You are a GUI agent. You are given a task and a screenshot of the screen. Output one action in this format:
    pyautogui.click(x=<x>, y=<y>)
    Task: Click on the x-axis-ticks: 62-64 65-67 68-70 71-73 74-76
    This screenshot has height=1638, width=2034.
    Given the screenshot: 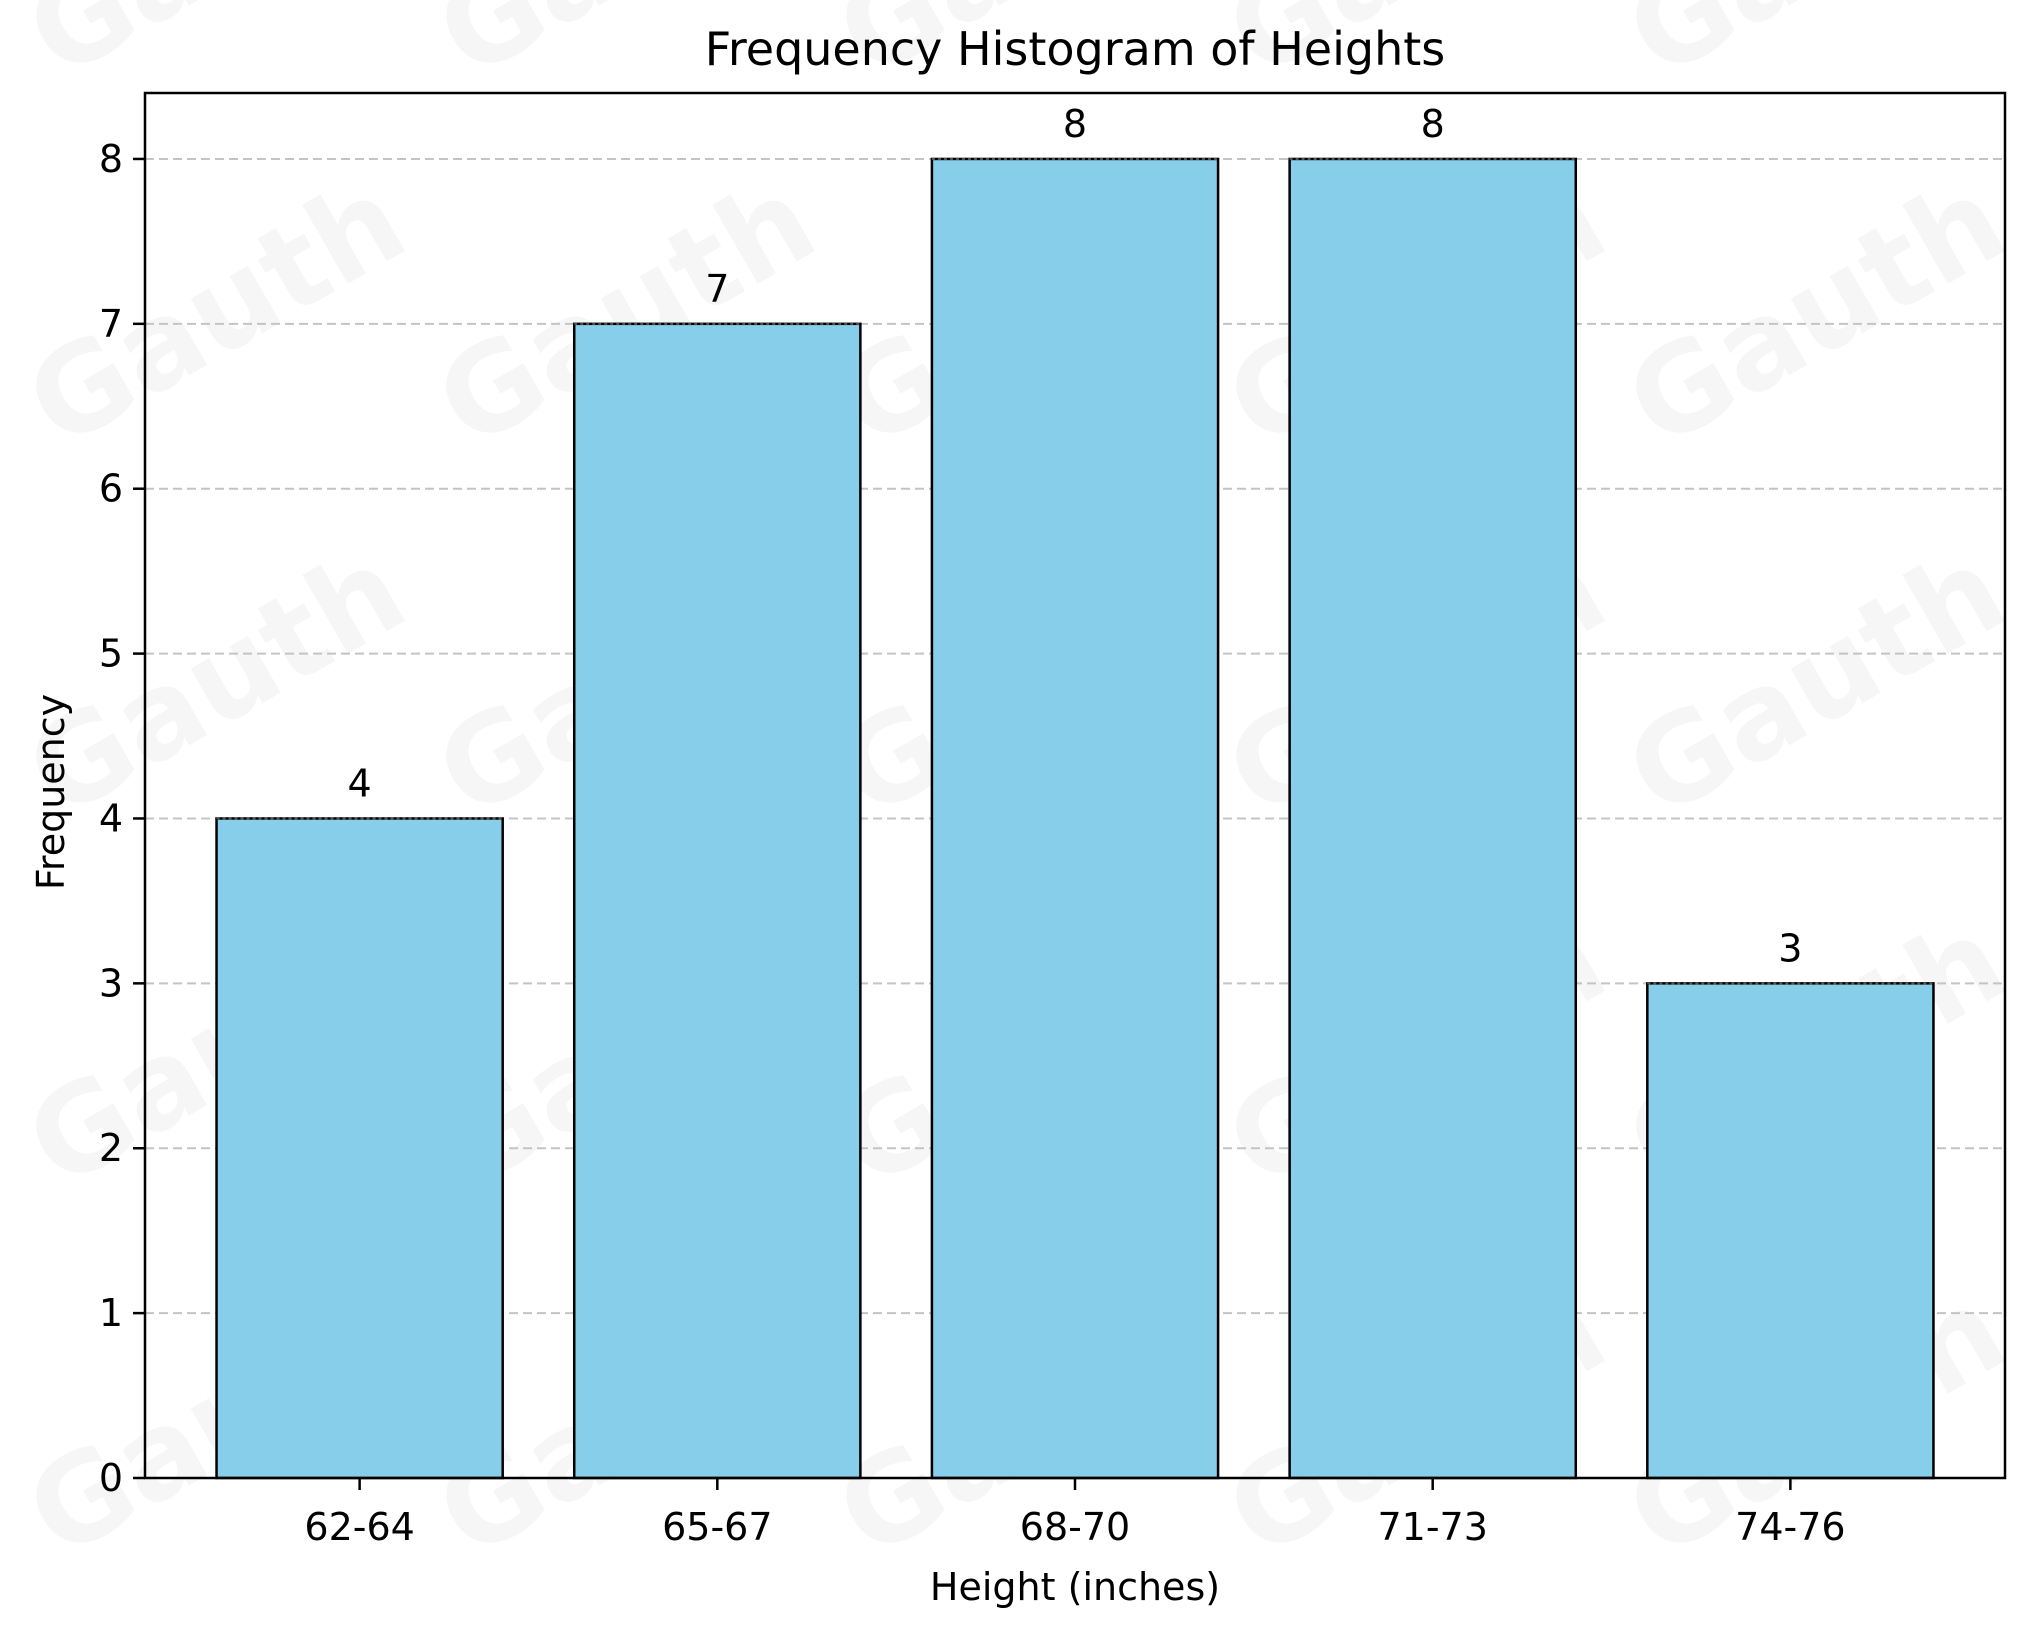 What is the action you would take?
    pyautogui.click(x=1075, y=1513)
    